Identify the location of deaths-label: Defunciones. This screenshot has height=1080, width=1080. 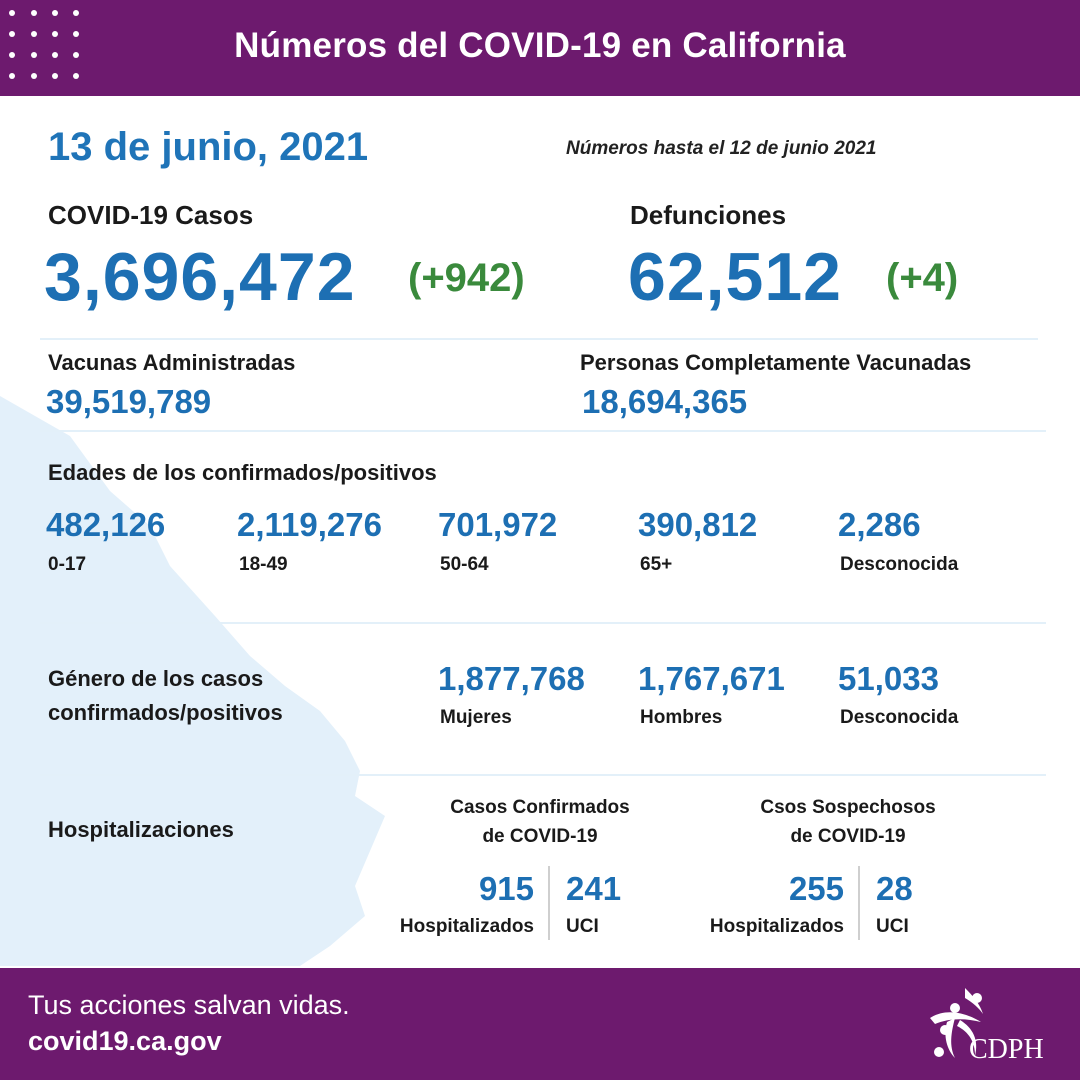
(708, 215).